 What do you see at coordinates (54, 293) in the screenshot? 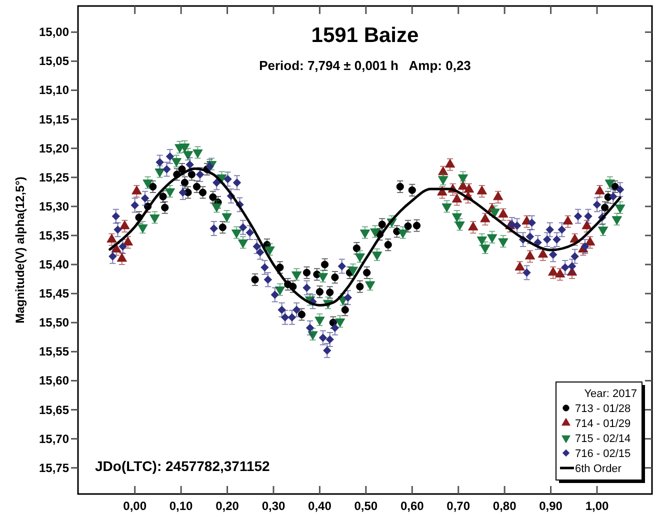
I see `y-tick-label: 15,45` at bounding box center [54, 293].